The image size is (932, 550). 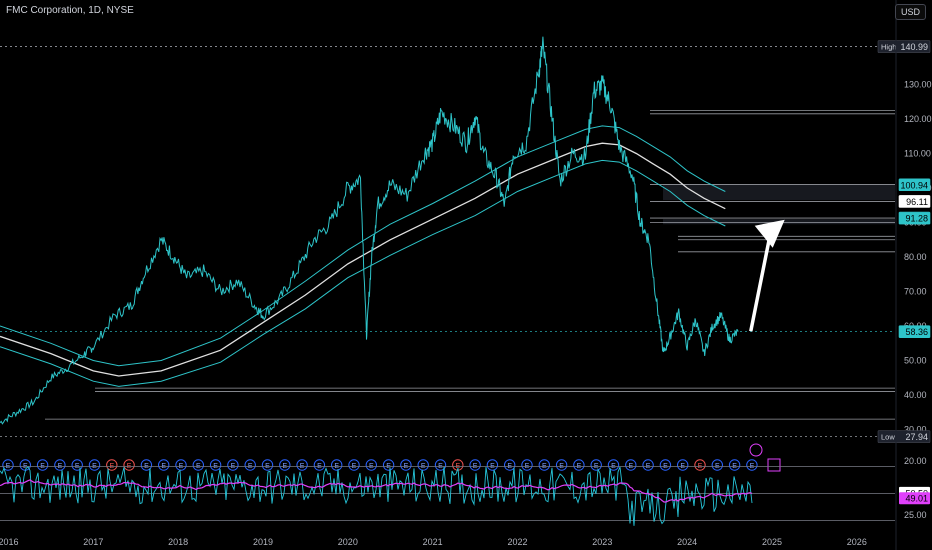 I want to click on dividend-marker, so click(x=756, y=450).